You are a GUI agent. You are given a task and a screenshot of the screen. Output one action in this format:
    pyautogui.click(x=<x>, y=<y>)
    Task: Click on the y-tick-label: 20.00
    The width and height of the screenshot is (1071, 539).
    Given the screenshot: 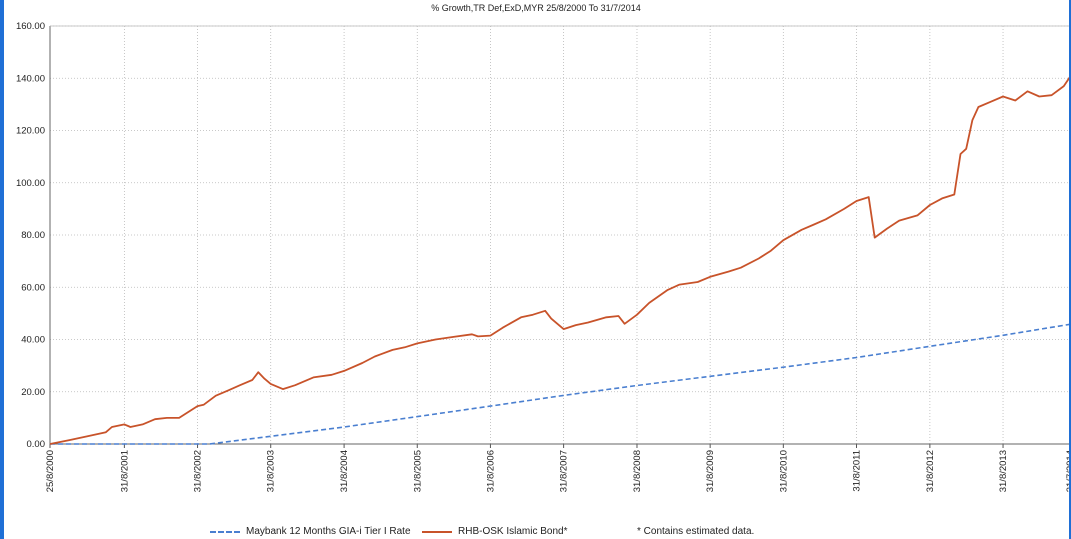 What is the action you would take?
    pyautogui.click(x=33, y=392)
    